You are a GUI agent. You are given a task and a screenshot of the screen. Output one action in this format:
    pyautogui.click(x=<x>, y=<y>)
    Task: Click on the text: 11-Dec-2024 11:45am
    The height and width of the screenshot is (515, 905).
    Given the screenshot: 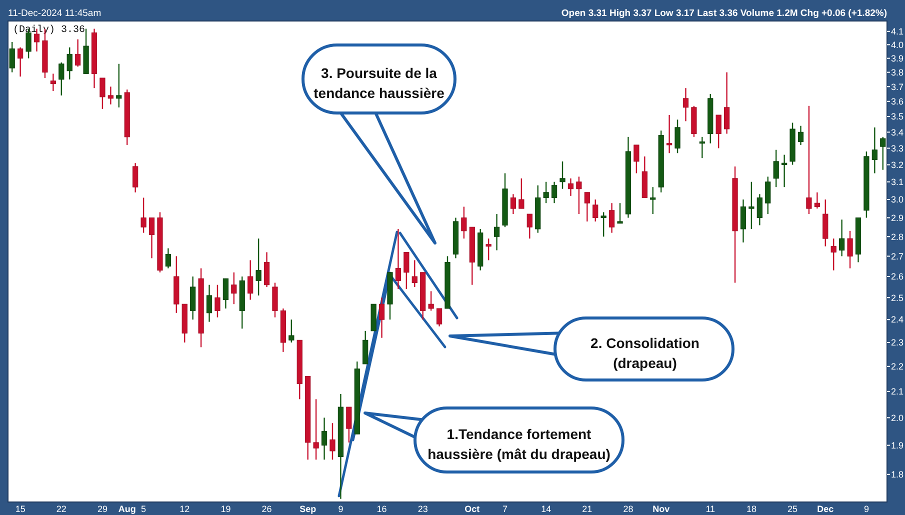 What is the action you would take?
    pyautogui.click(x=55, y=13)
    